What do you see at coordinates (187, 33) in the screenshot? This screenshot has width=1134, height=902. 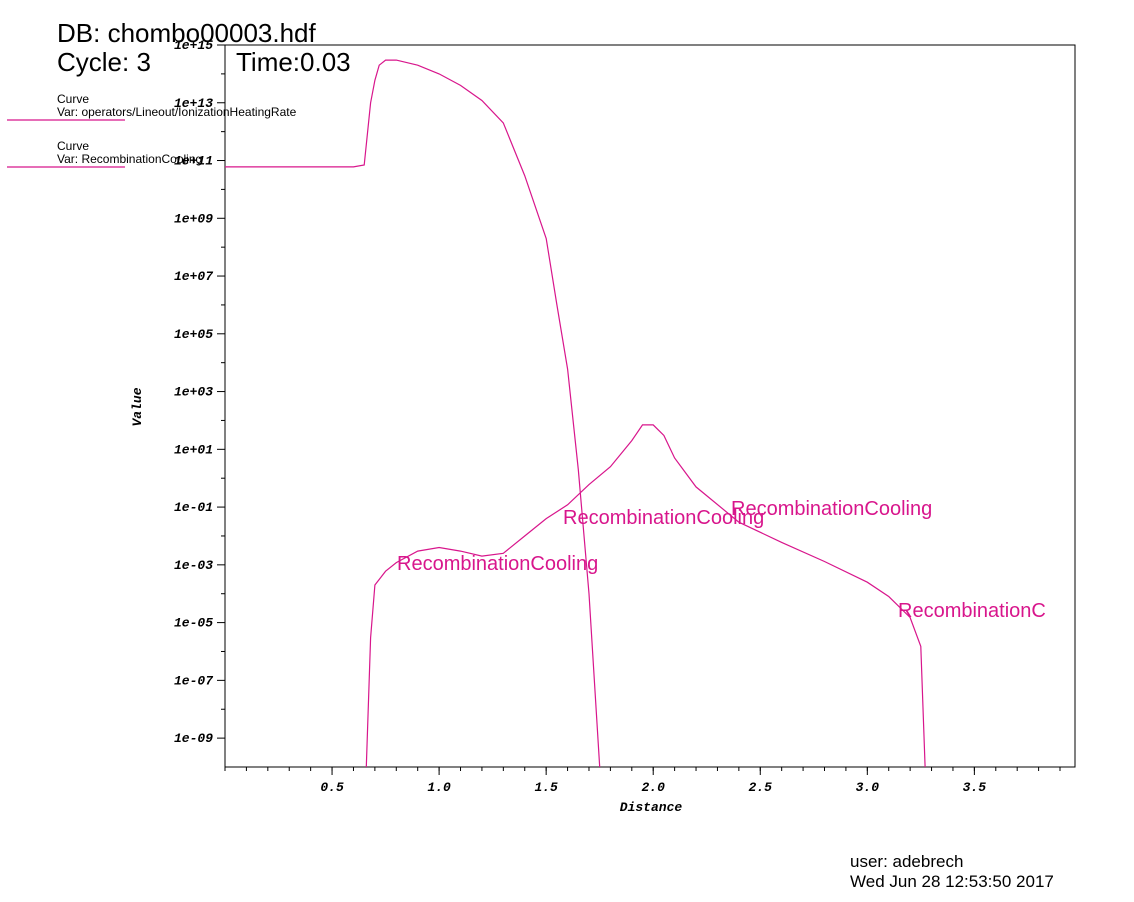 I see `db-title: DB: chombo00003.hdf` at bounding box center [187, 33].